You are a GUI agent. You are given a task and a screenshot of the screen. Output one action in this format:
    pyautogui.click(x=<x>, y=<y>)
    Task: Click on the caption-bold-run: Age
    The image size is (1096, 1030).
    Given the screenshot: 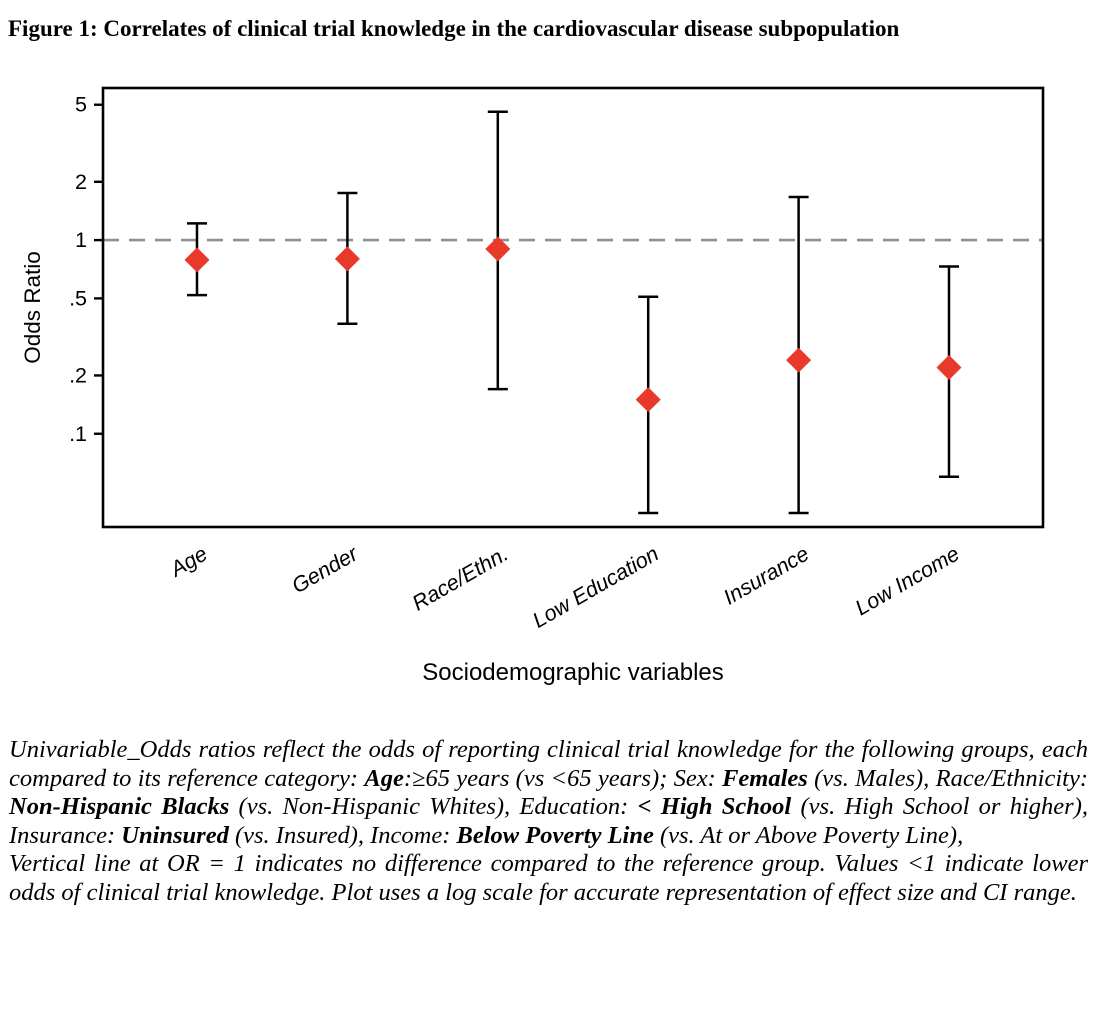 What is the action you would take?
    pyautogui.click(x=384, y=778)
    